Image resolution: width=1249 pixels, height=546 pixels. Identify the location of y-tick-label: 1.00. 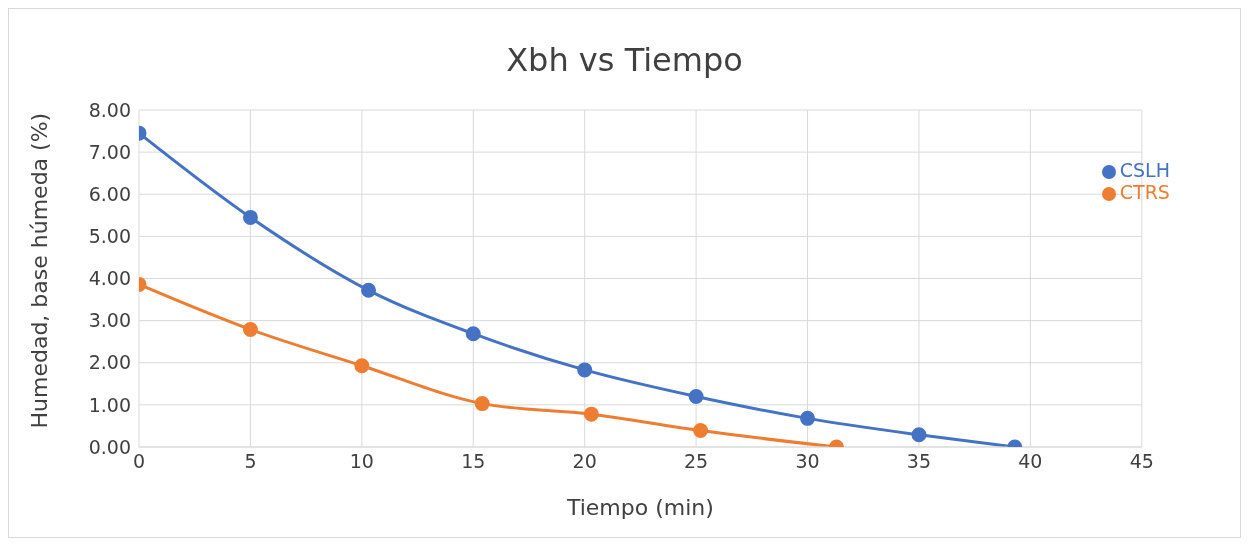
(109, 404).